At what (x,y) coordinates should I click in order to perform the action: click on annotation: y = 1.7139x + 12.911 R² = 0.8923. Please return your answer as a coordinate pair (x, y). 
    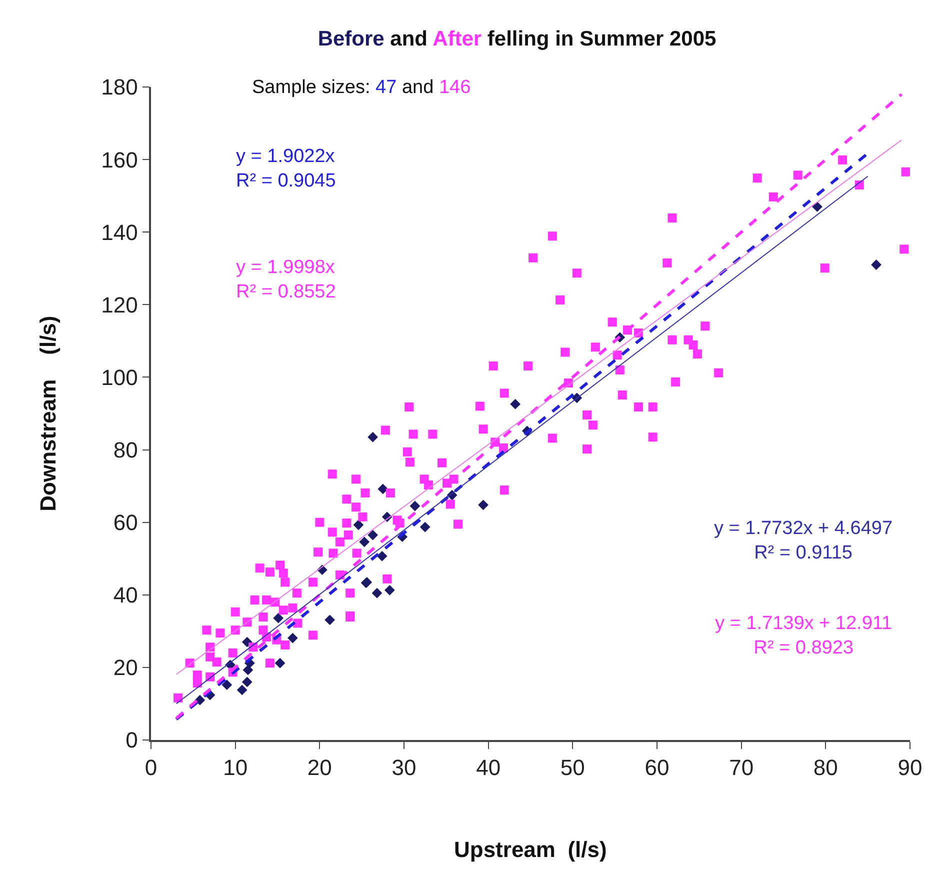
    Looking at the image, I should click on (803, 636).